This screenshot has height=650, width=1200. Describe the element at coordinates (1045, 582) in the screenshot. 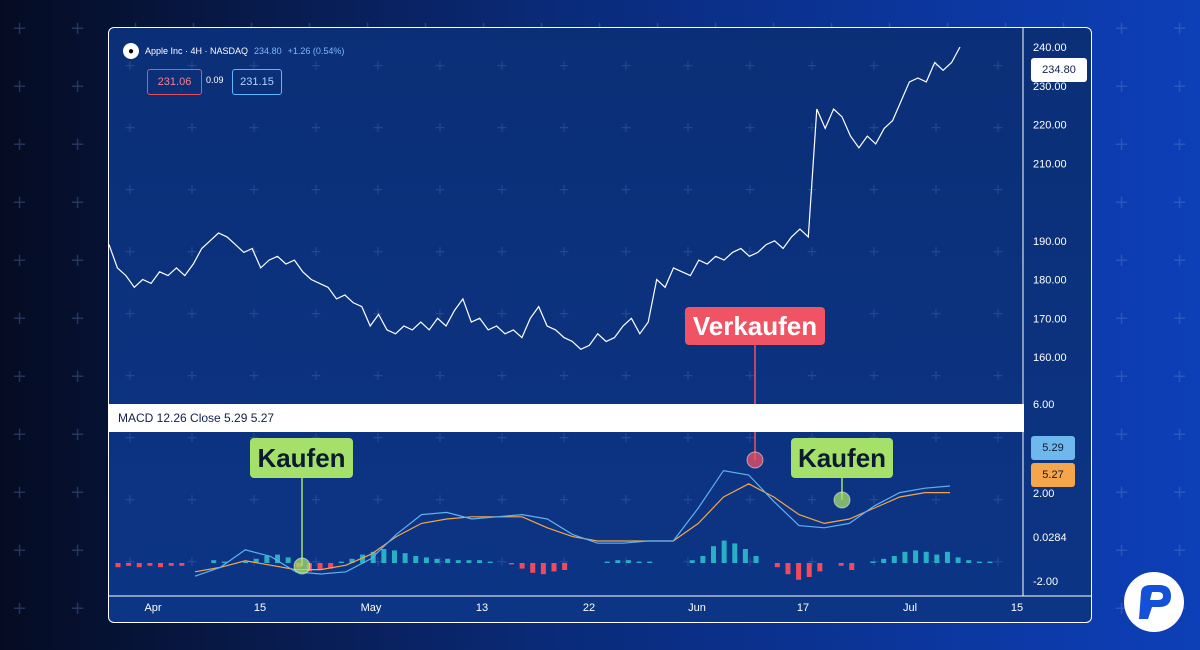

I see `macd-tick-label: -2.00` at that location.